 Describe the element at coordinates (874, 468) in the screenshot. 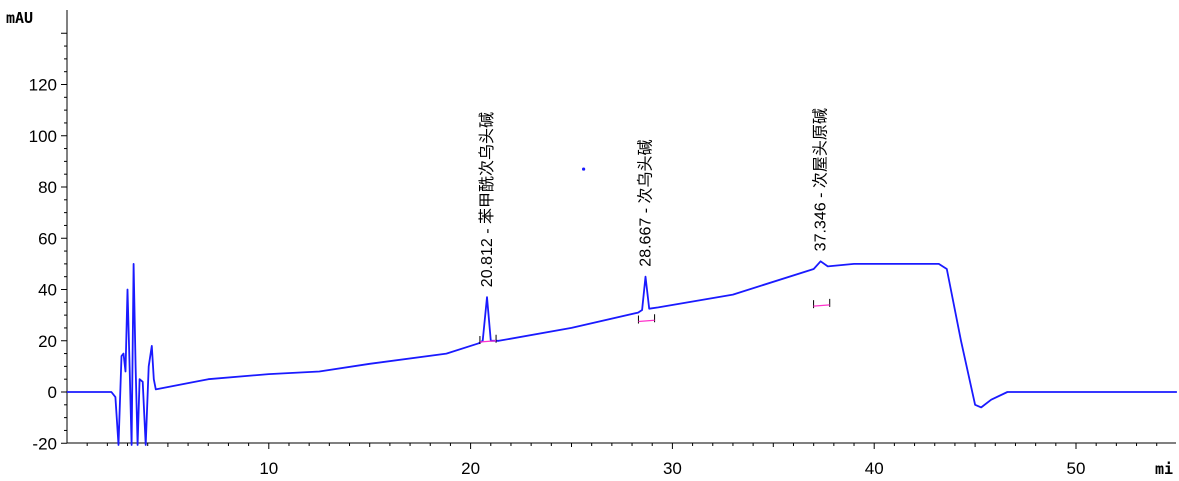

I see `x-tick-label: 40` at that location.